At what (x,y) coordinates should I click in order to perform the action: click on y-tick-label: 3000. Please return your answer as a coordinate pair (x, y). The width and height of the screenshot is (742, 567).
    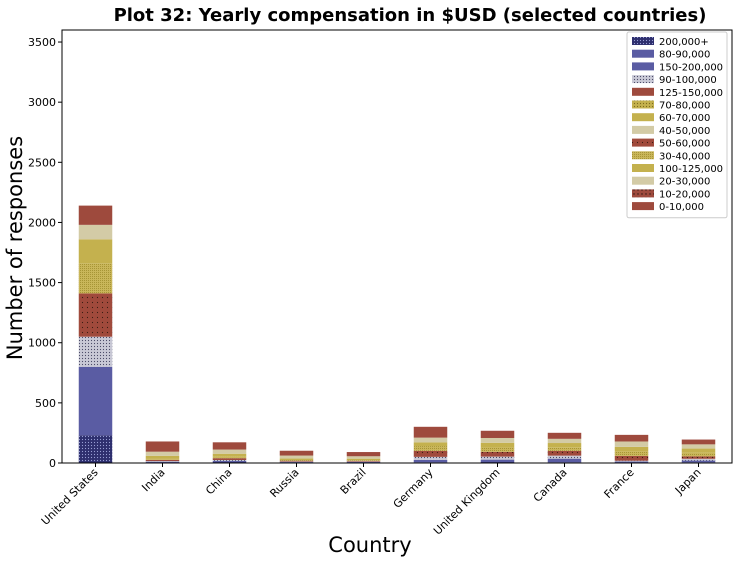
    Looking at the image, I should click on (42, 102).